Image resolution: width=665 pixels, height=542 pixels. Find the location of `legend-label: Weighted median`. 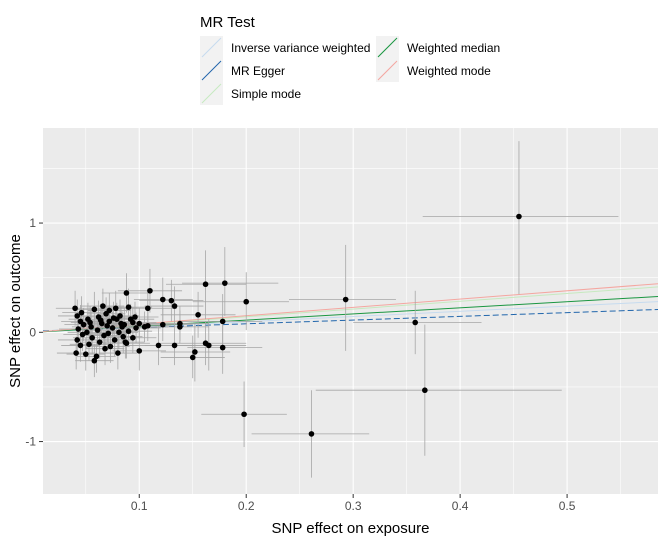

legend-label: Weighted median is located at coordinates (453, 48).